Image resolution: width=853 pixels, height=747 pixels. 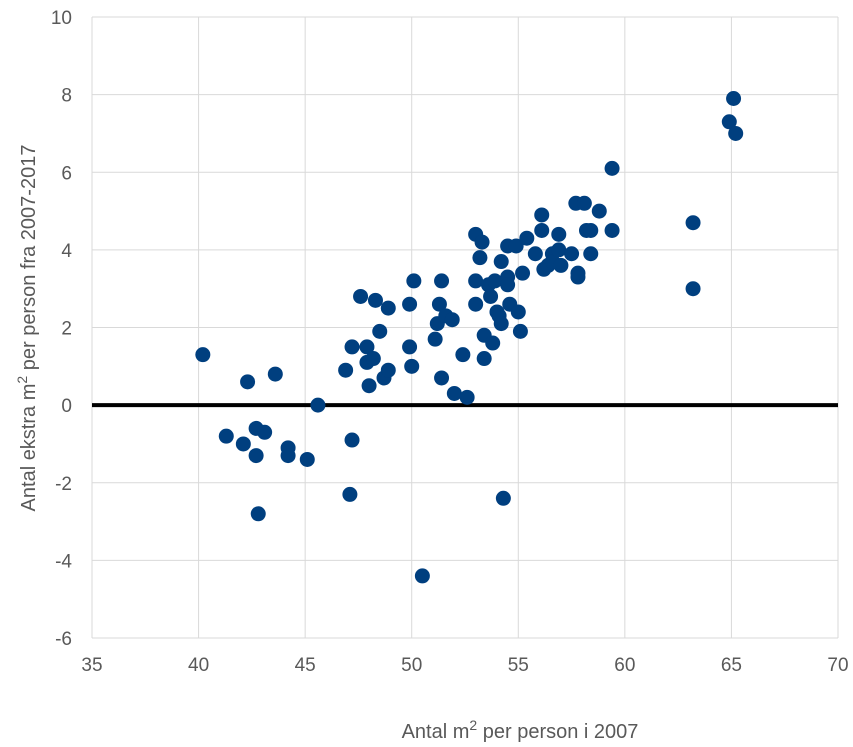 What do you see at coordinates (27, 328) in the screenshot?
I see `y-axis-title: Antal ekstra m2 per person fra 2007-2017` at bounding box center [27, 328].